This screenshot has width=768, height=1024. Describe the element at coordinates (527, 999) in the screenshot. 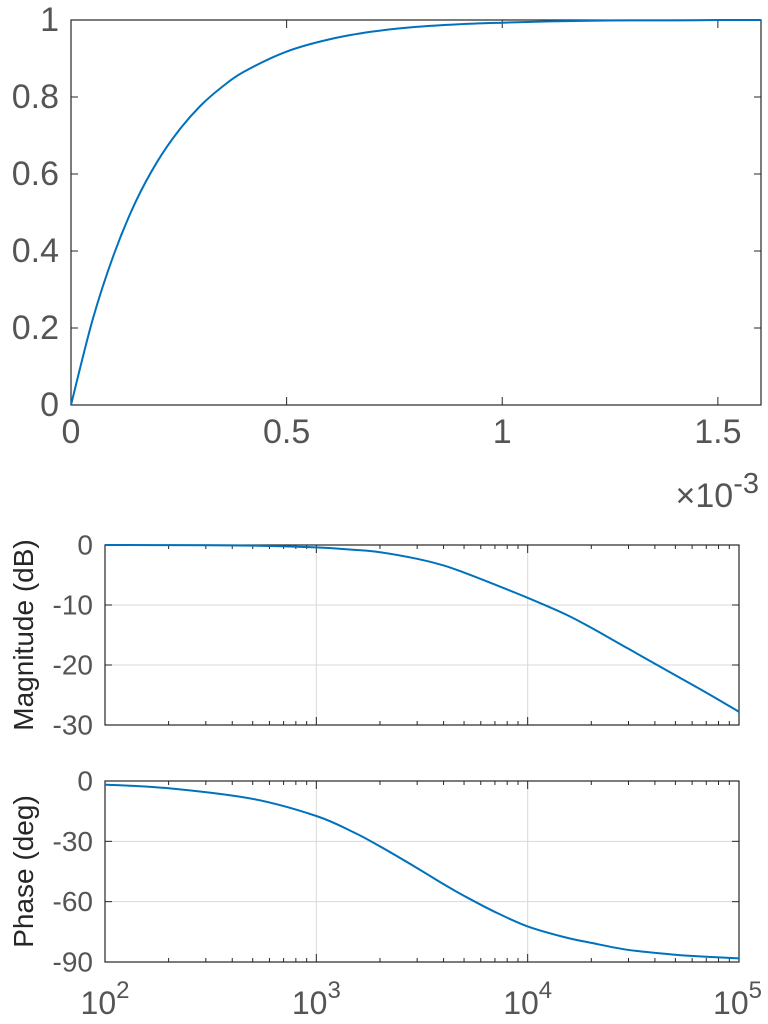

I see `x-tick-label: 10⁴` at that location.